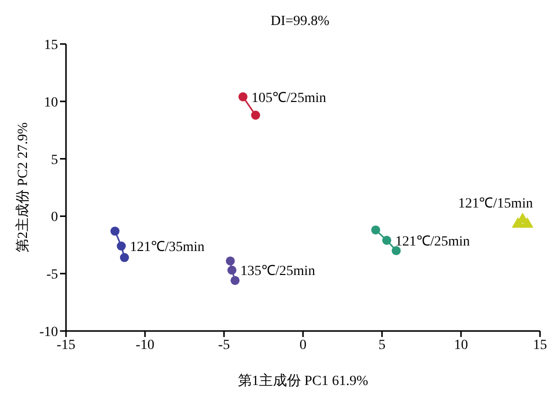  What do you see at coordinates (461, 345) in the screenshot?
I see `x-tick-label: 10` at bounding box center [461, 345].